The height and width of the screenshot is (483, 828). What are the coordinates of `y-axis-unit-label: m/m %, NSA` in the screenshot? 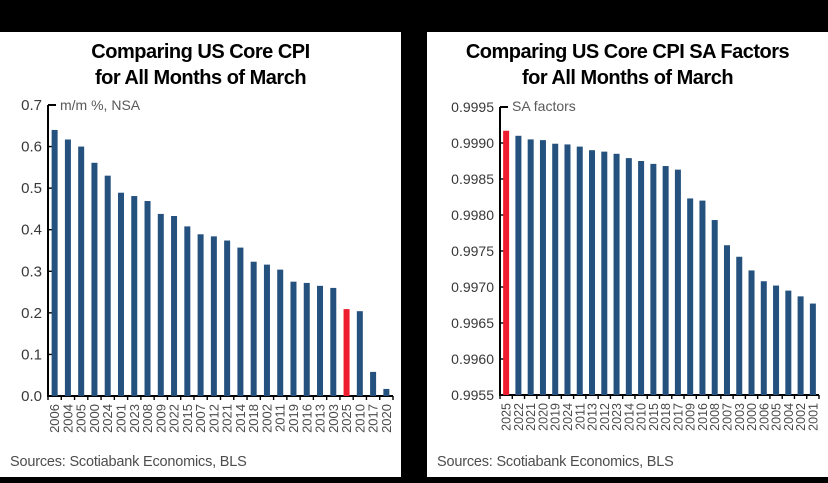 It's located at (100, 105).